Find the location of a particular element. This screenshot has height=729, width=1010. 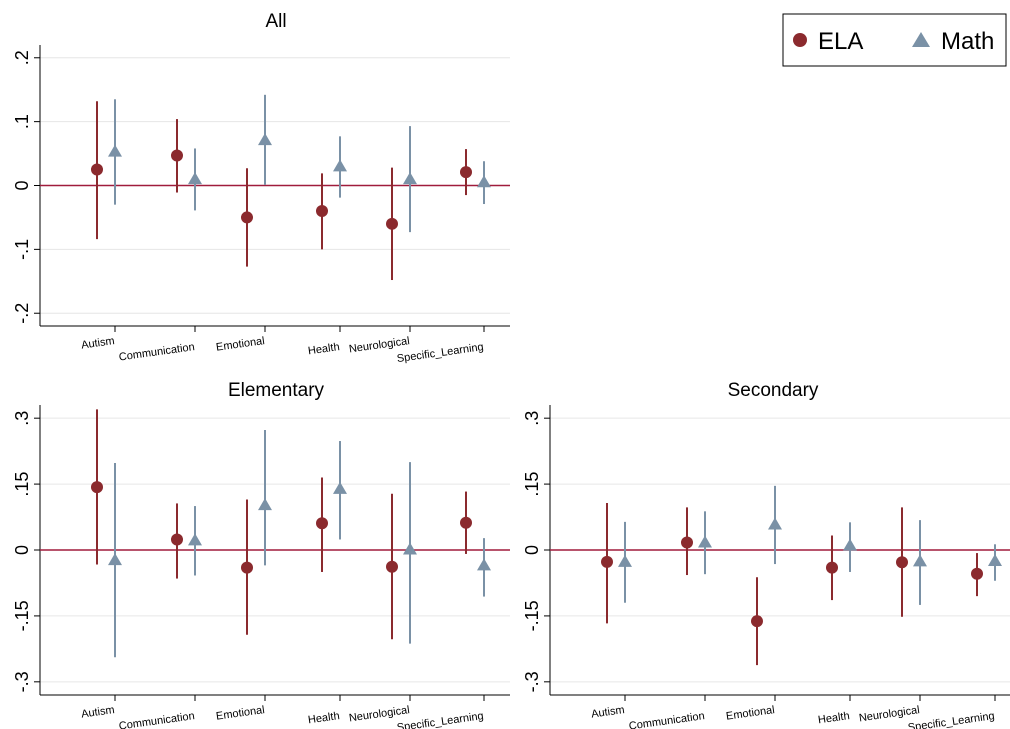

legend-math-marker is located at coordinates (921, 39).